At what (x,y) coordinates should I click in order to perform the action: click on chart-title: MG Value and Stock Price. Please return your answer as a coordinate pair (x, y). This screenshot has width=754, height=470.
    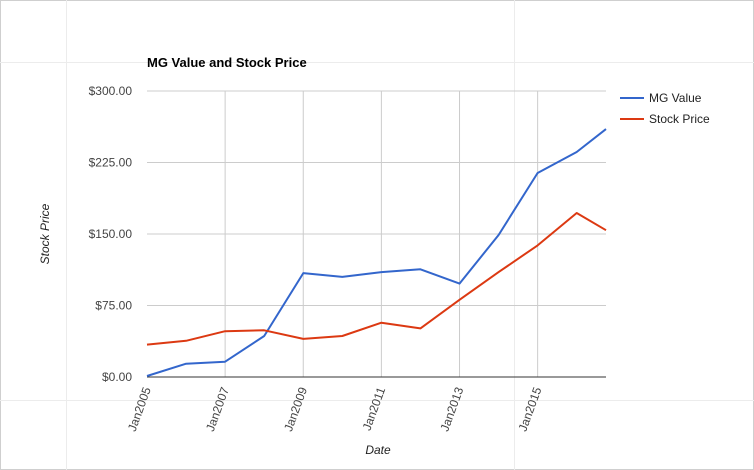
    Looking at the image, I should click on (227, 62).